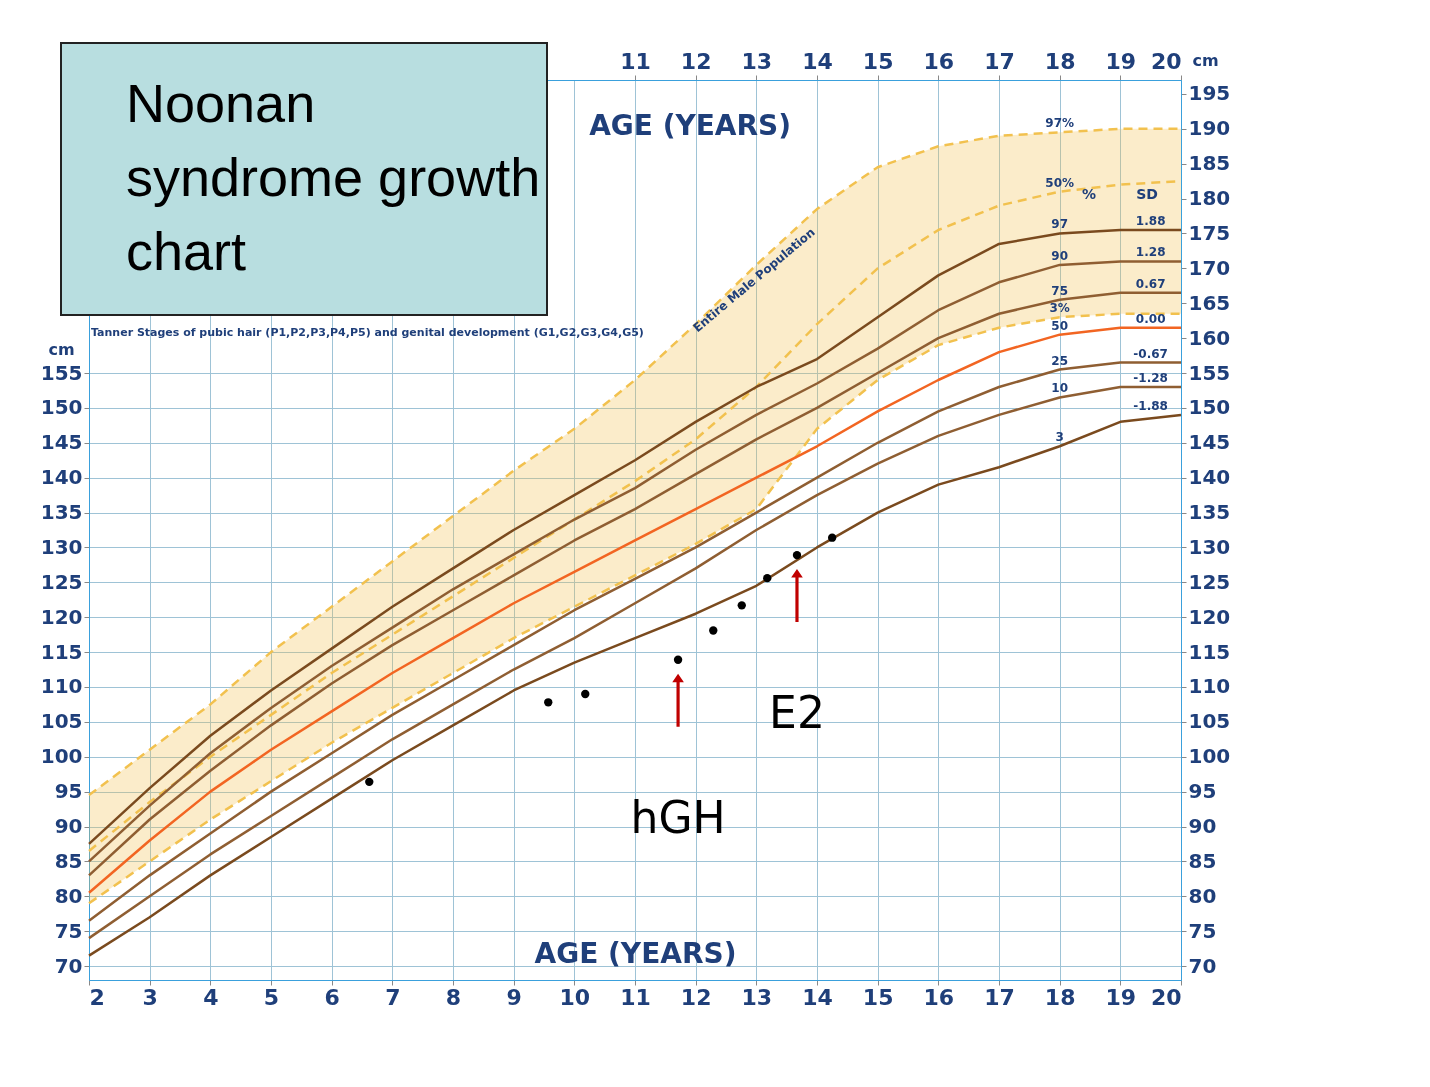 This screenshot has width=1430, height=1087. What do you see at coordinates (690, 125) in the screenshot?
I see `x2-axis-title: AGE (YEARS)` at bounding box center [690, 125].